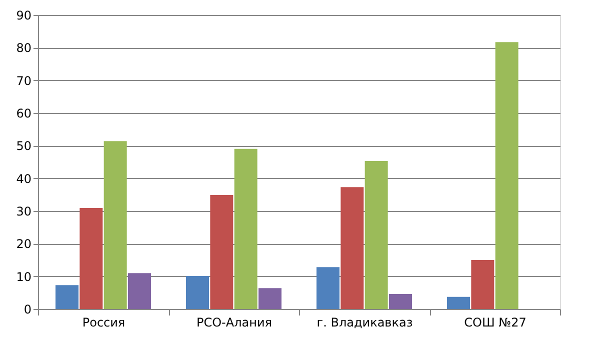  I want to click on y-tick-label: 70, so click(24, 81).